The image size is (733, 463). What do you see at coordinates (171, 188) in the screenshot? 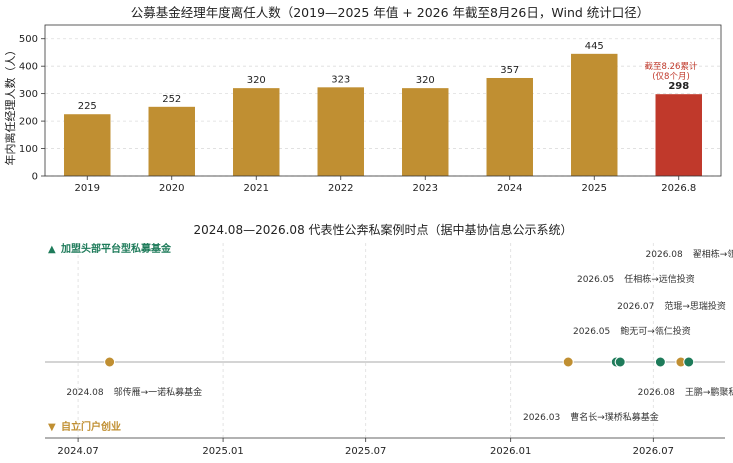
I see `bar-x-tick-label: 2020` at bounding box center [171, 188].